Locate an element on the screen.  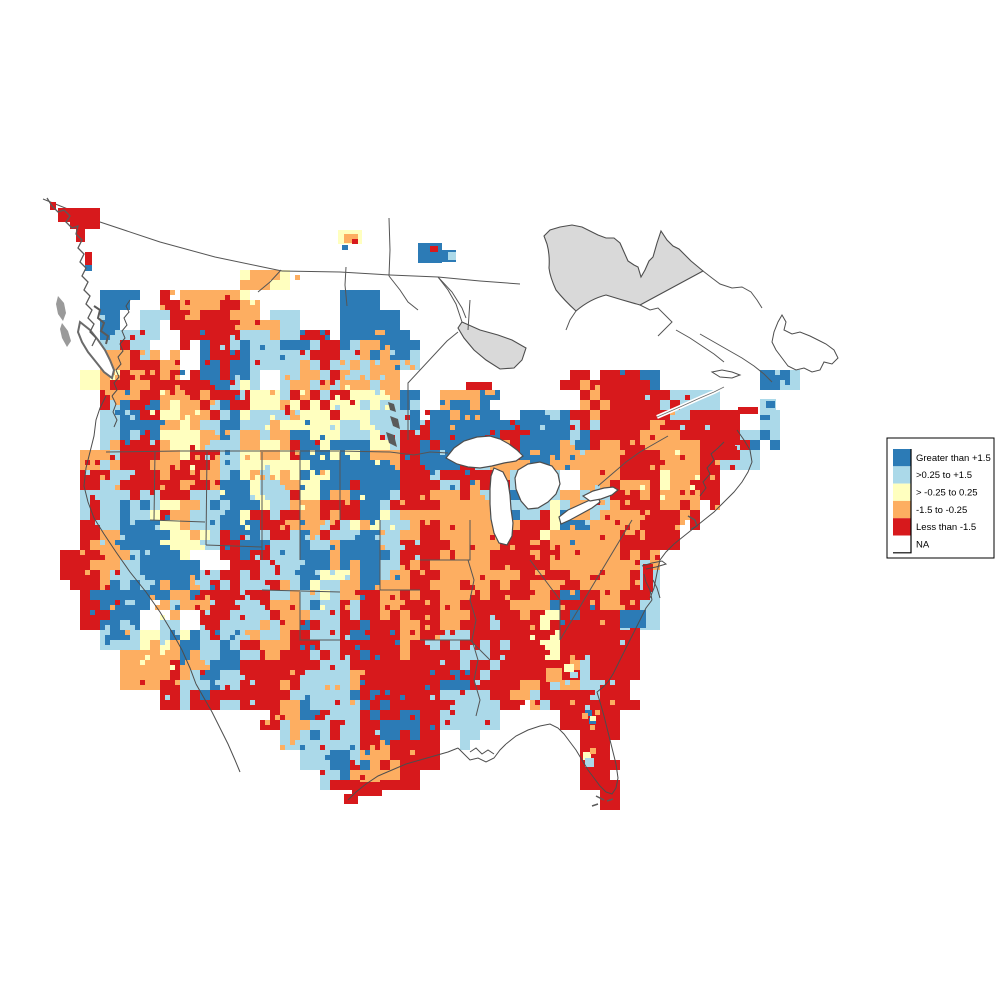
svg-text: NA is located at coordinates (923, 544).